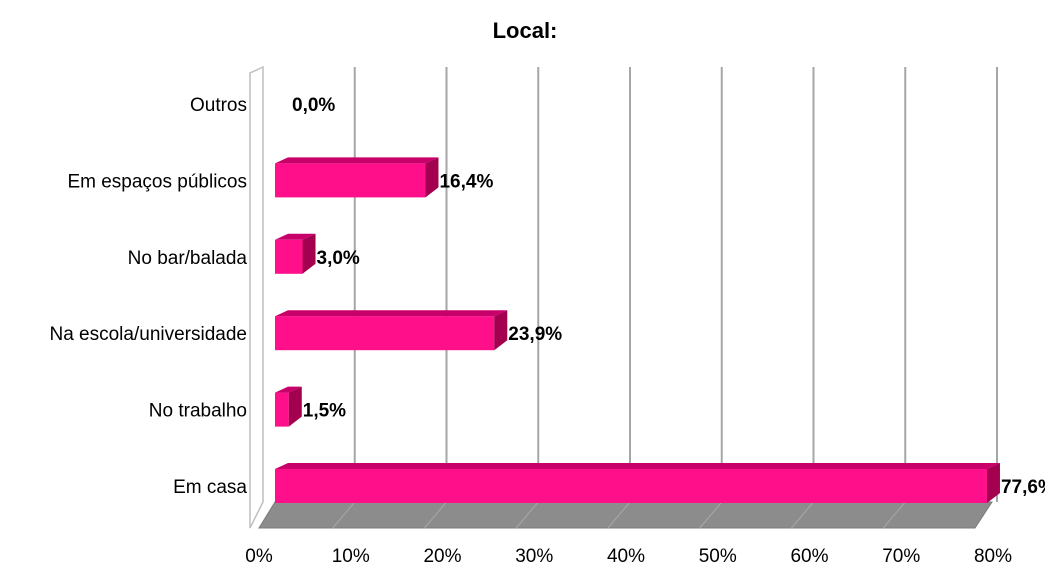 The width and height of the screenshot is (1045, 570). I want to click on x-tick-label: 30%, so click(534, 556).